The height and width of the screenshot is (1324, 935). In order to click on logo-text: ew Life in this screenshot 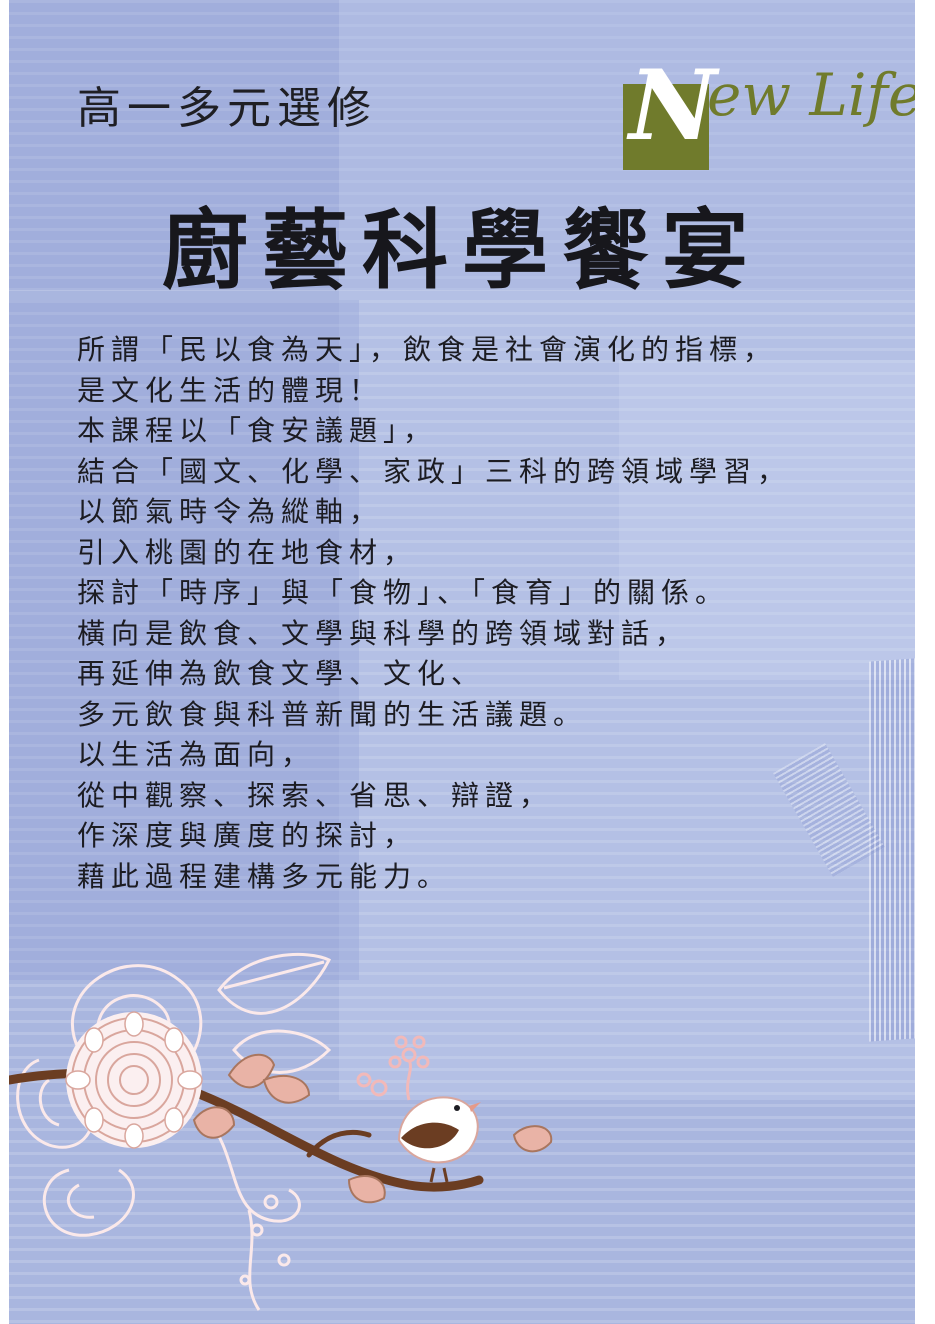, I will do `click(811, 95)`.